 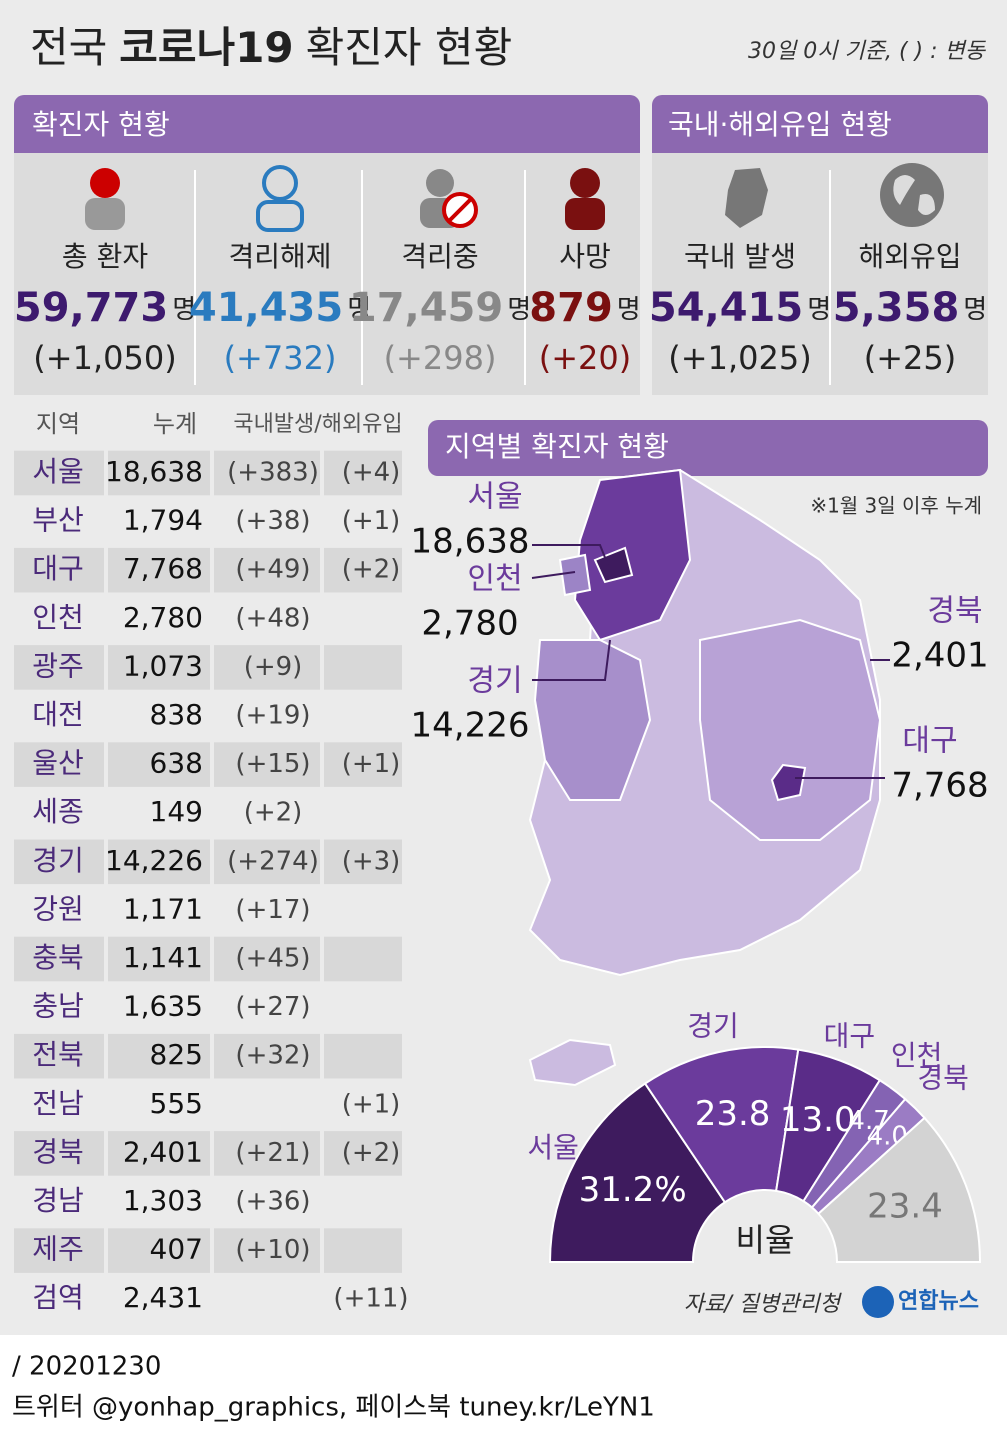 What do you see at coordinates (154, 860) in the screenshot?
I see `total: 14,226` at bounding box center [154, 860].